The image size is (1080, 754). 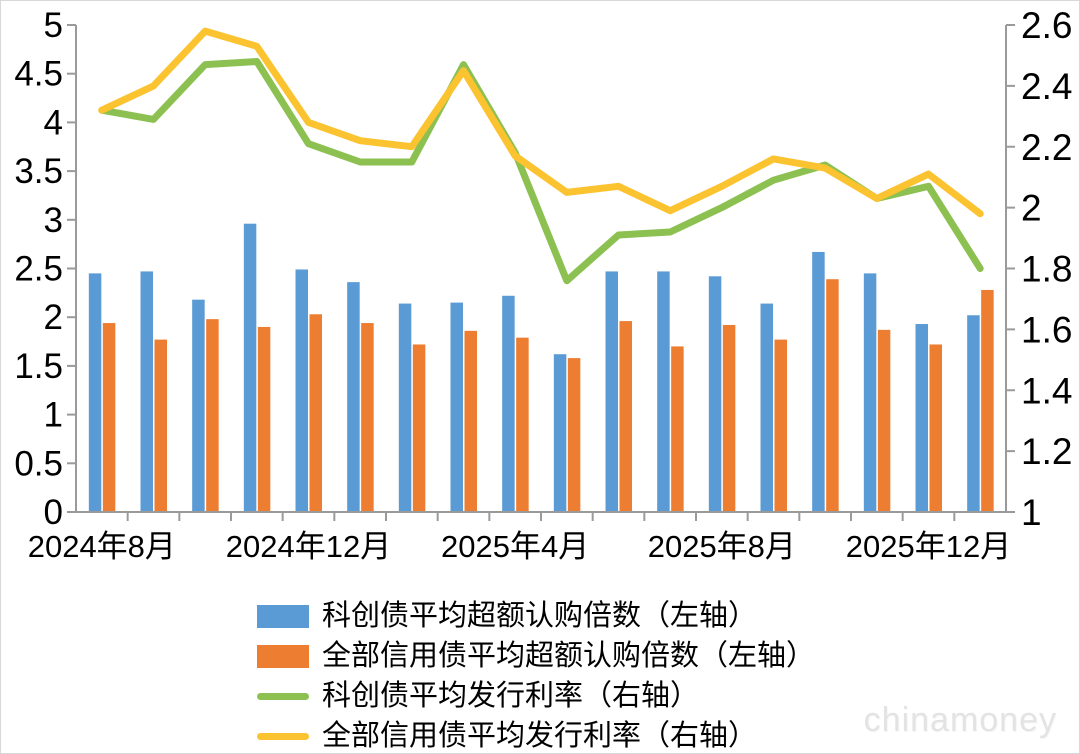 I want to click on bar-blue-m11, so click(x=611, y=391).